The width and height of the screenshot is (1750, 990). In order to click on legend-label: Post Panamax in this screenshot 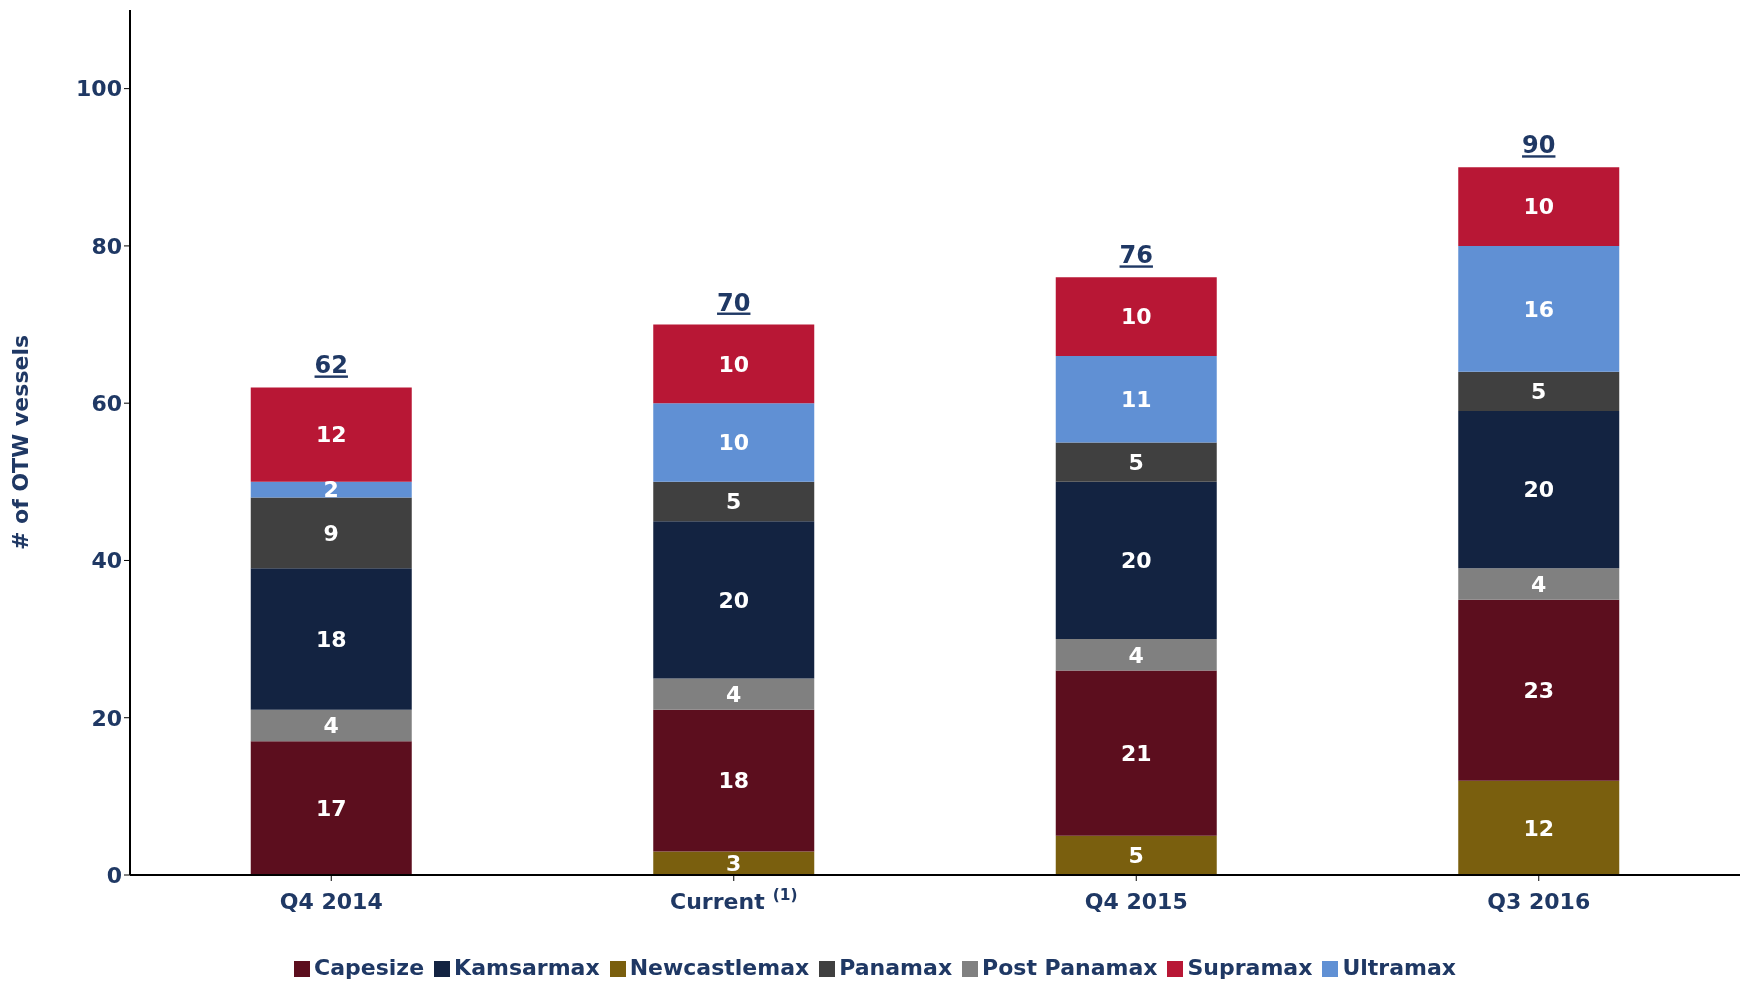, I will do `click(1070, 967)`.